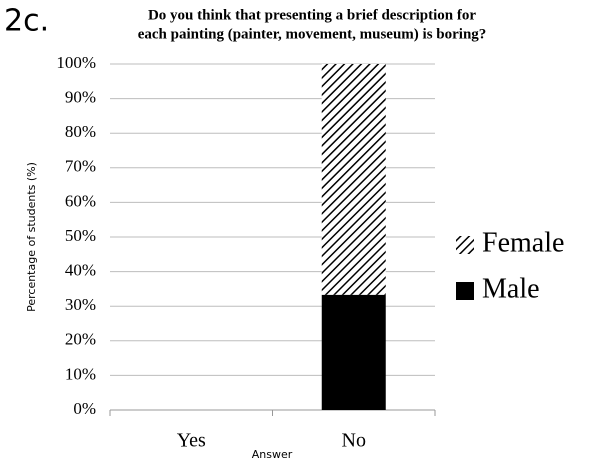 This screenshot has height=465, width=590. I want to click on y-axis-label: Percentage of students (%), so click(31, 237).